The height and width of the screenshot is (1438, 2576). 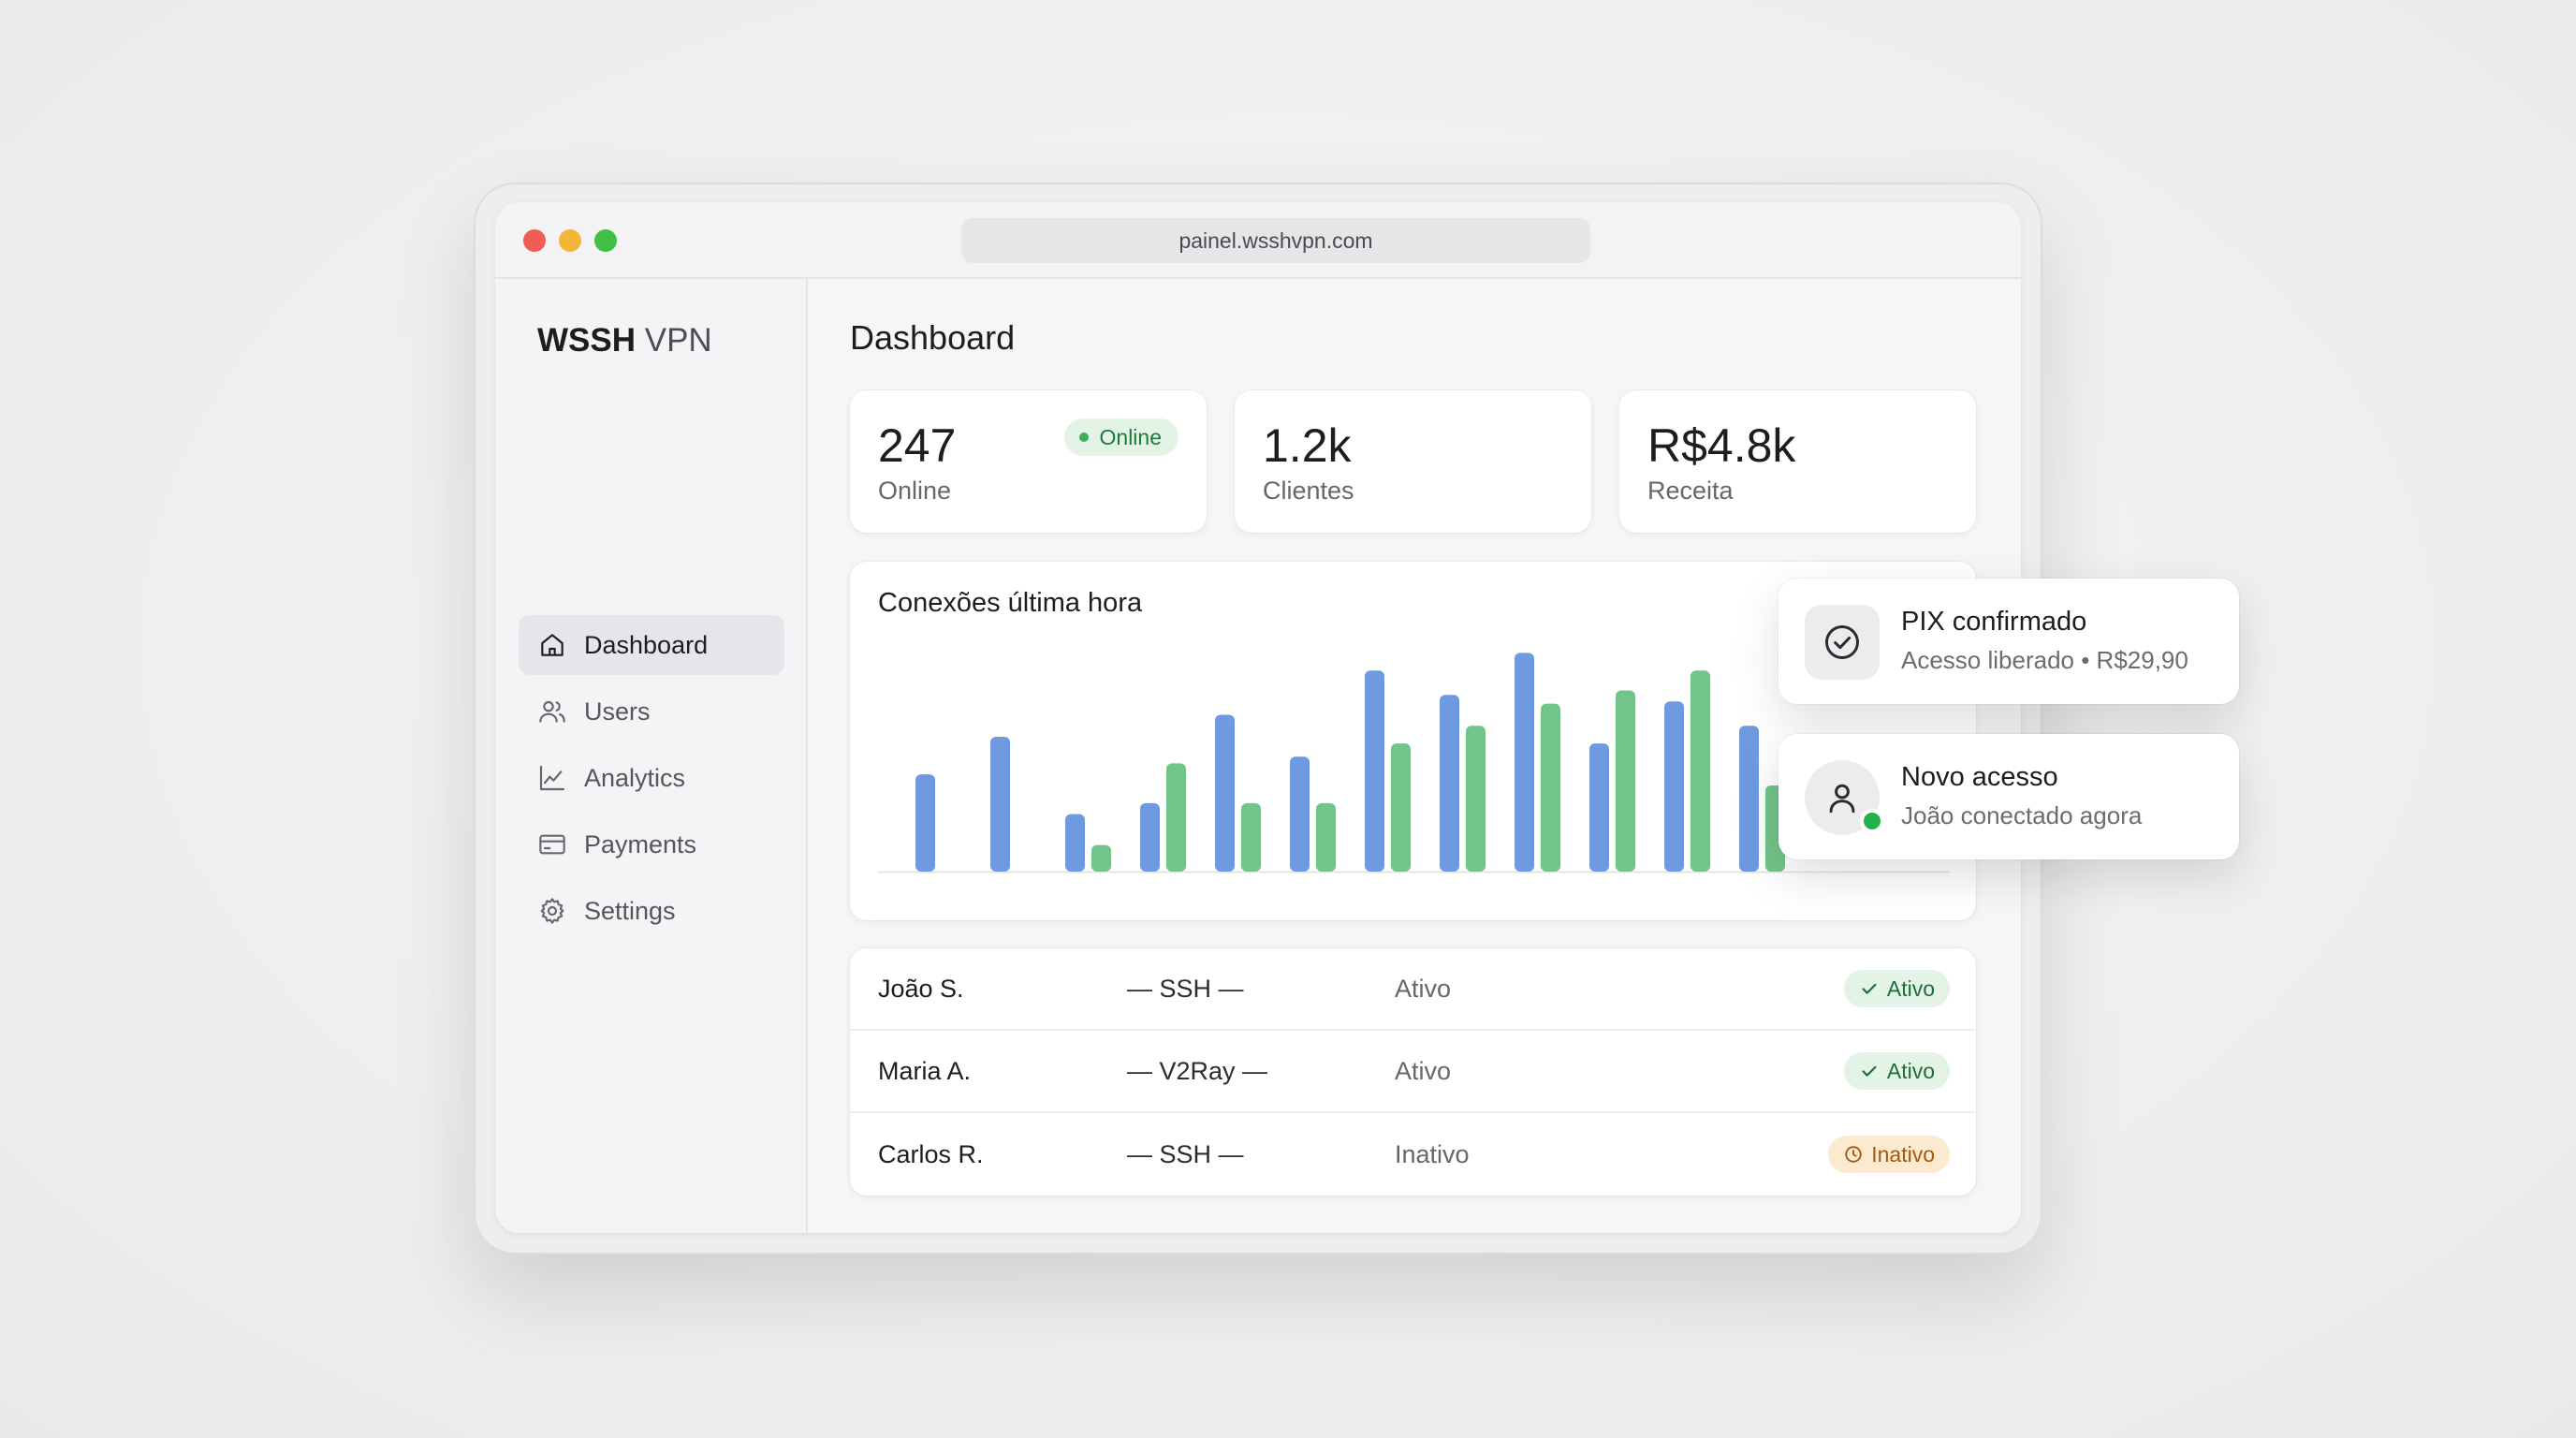 I want to click on table-row: Carlos R. — SSH — Inativo Inativo, so click(x=1413, y=1154).